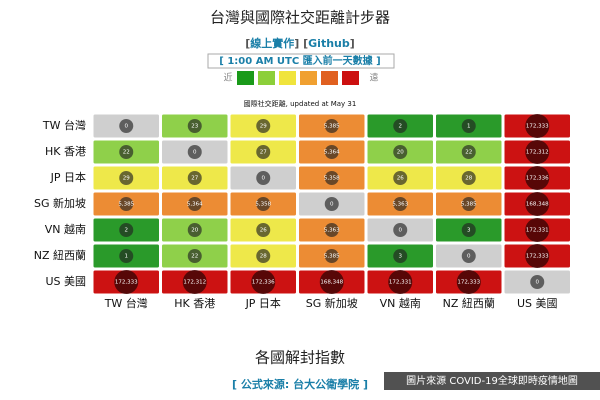  I want to click on column-label: VN 越南, so click(400, 303).